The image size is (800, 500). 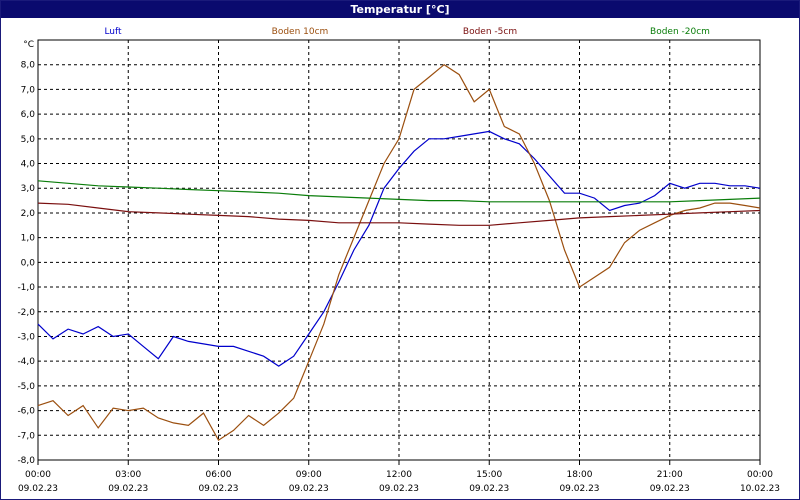 What do you see at coordinates (28, 214) in the screenshot?
I see `y-tick-label: 2,0` at bounding box center [28, 214].